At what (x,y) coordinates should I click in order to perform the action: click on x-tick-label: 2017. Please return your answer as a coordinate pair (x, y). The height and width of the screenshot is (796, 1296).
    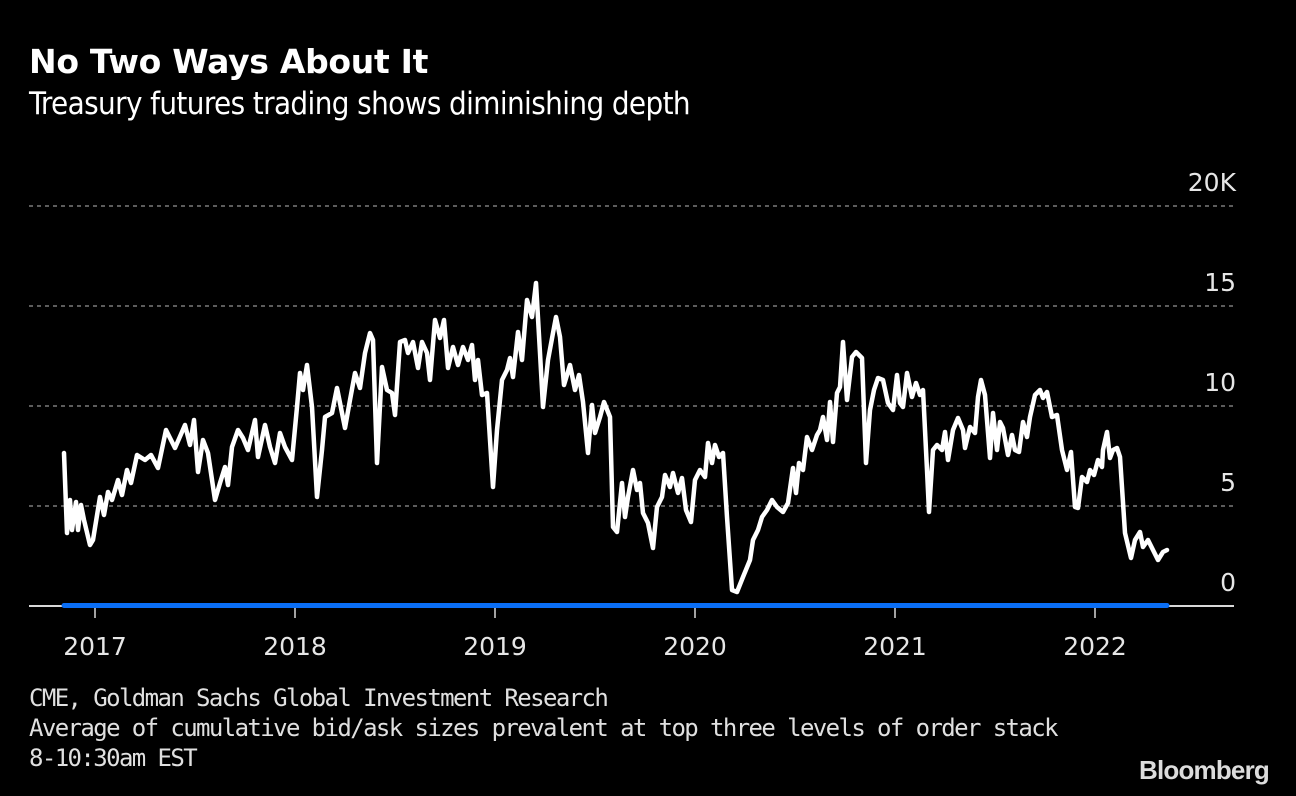
    Looking at the image, I should click on (95, 646).